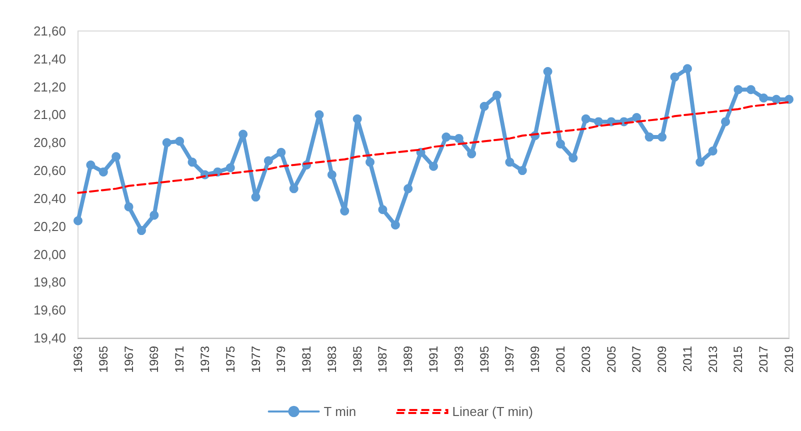 This screenshot has height=431, width=801. What do you see at coordinates (340, 411) in the screenshot?
I see `legend-label: T min` at bounding box center [340, 411].